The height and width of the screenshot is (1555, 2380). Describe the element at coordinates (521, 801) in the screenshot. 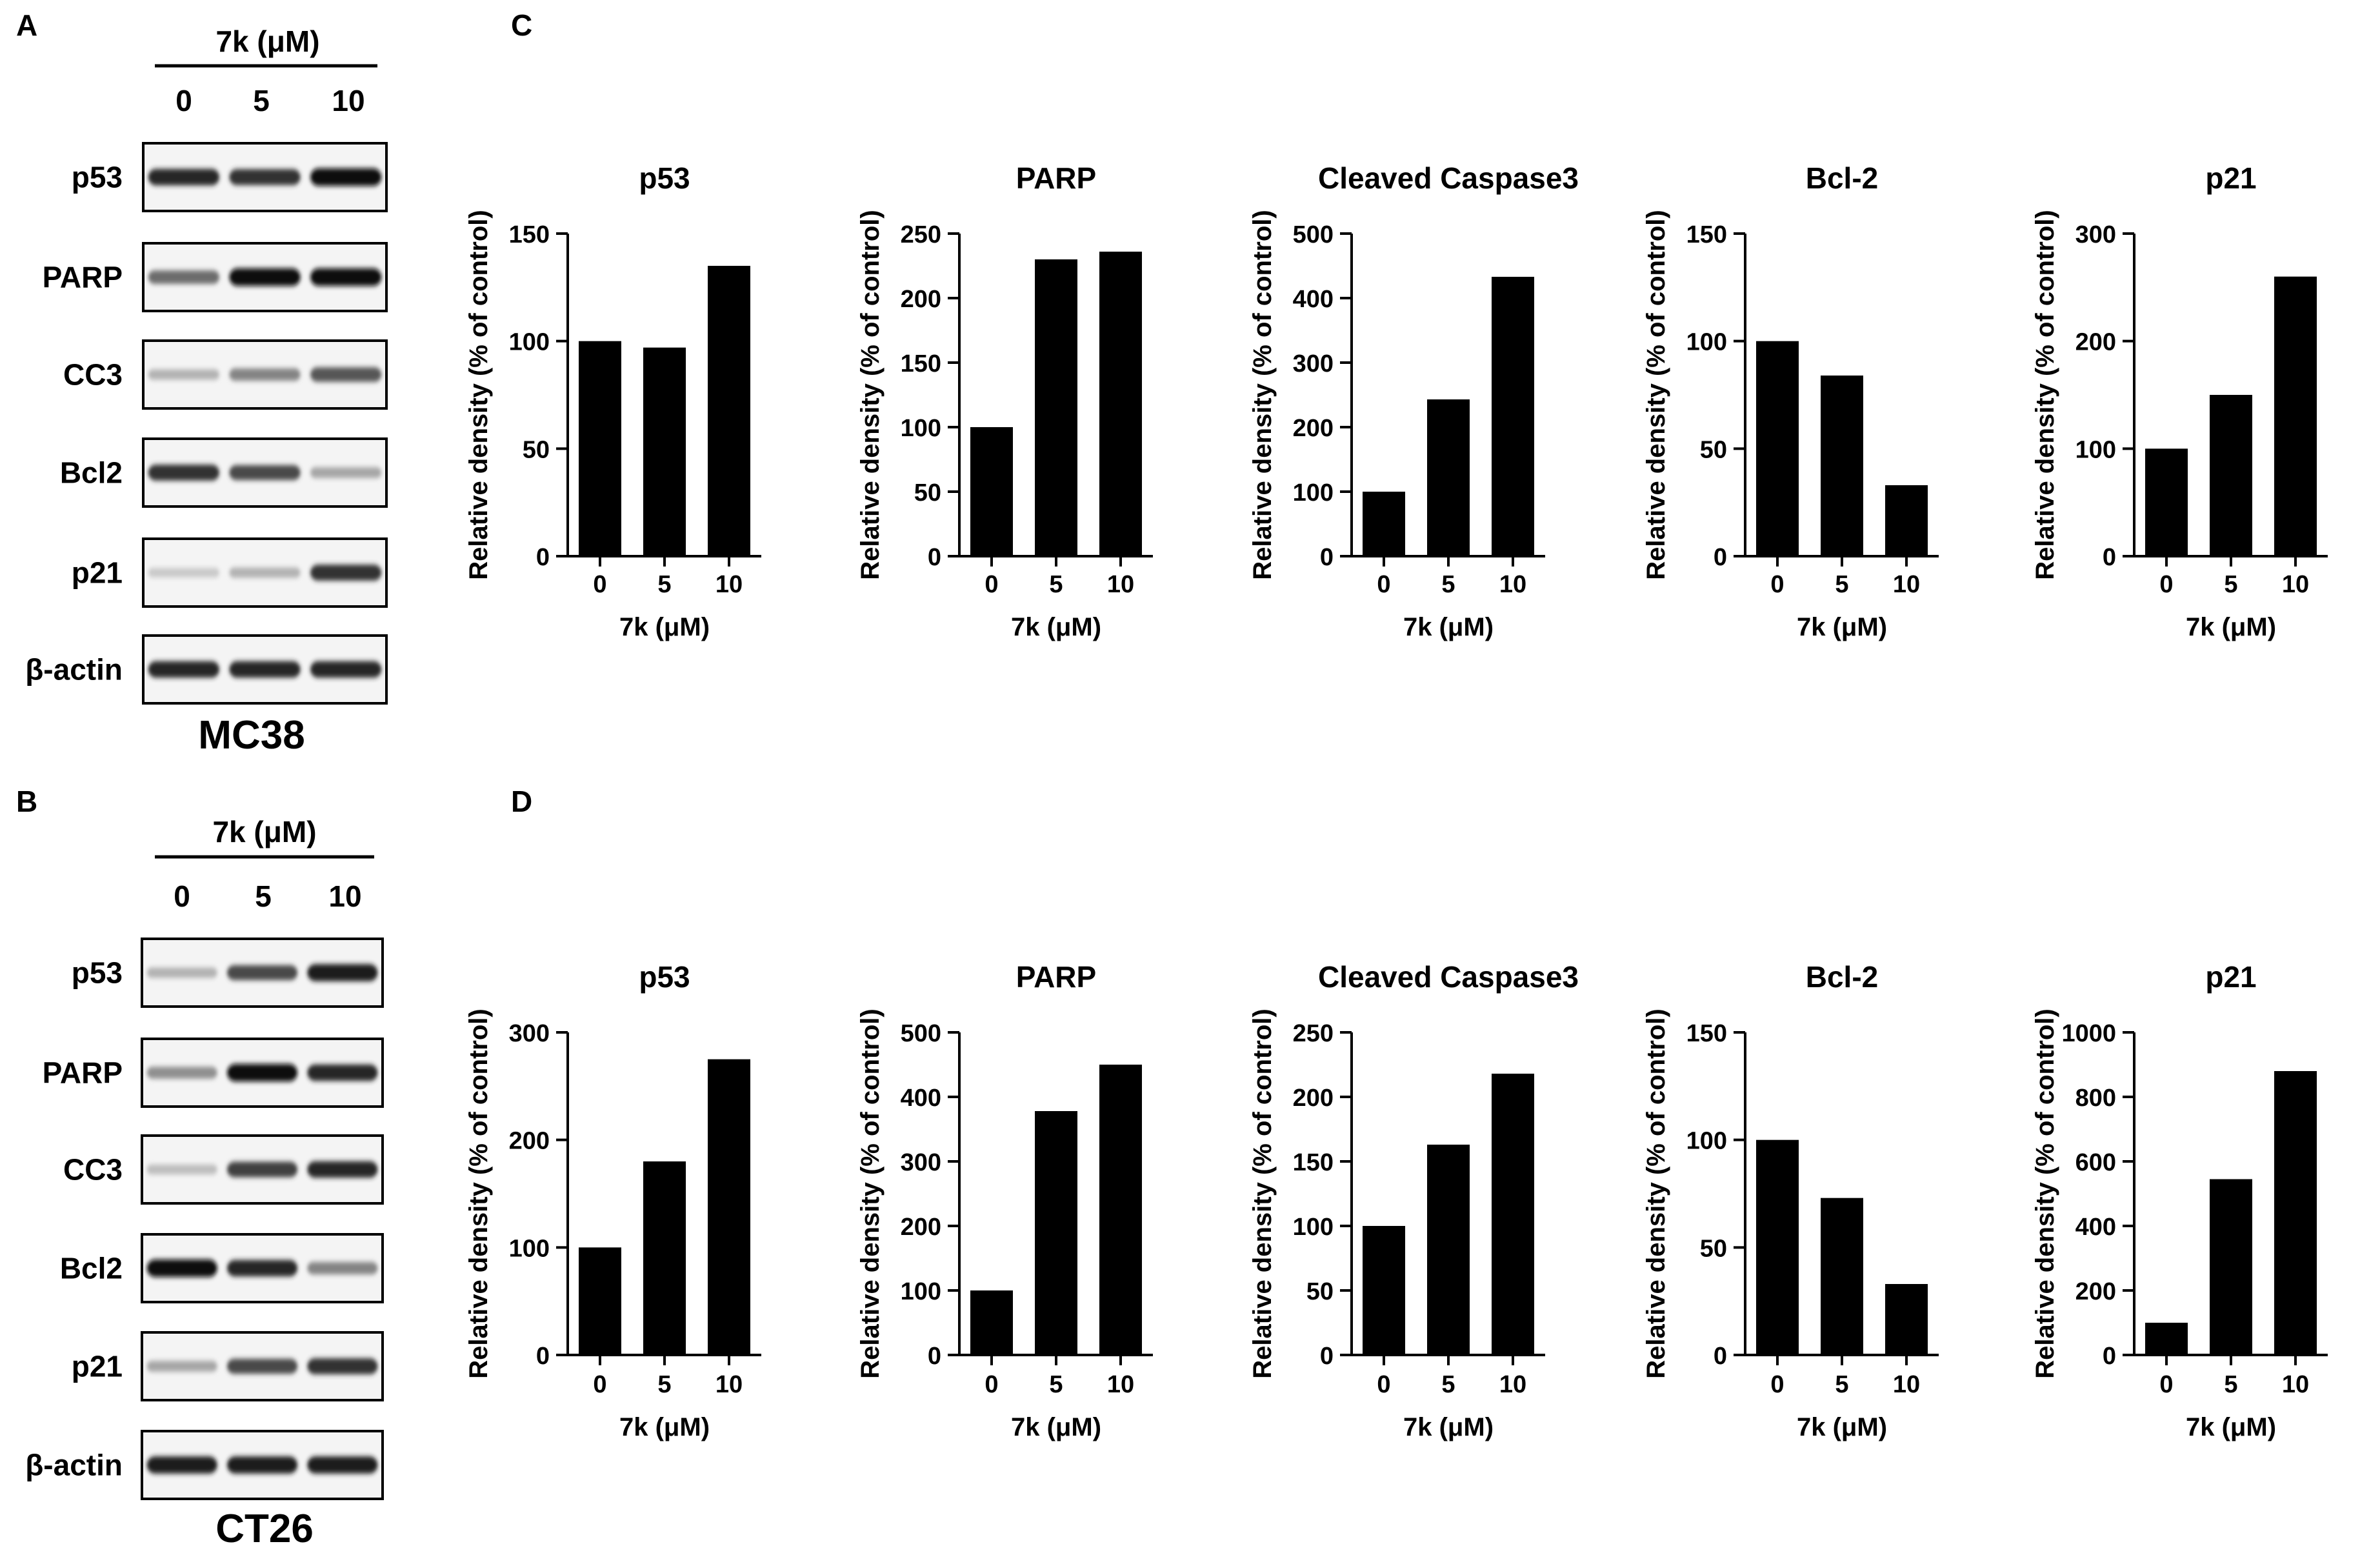

I see `panel-letter-d: D` at that location.